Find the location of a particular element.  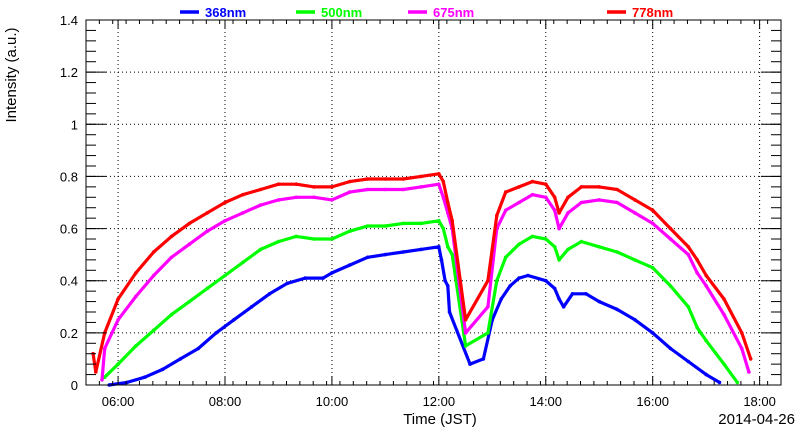

legend-label: 500nm is located at coordinates (341, 12).